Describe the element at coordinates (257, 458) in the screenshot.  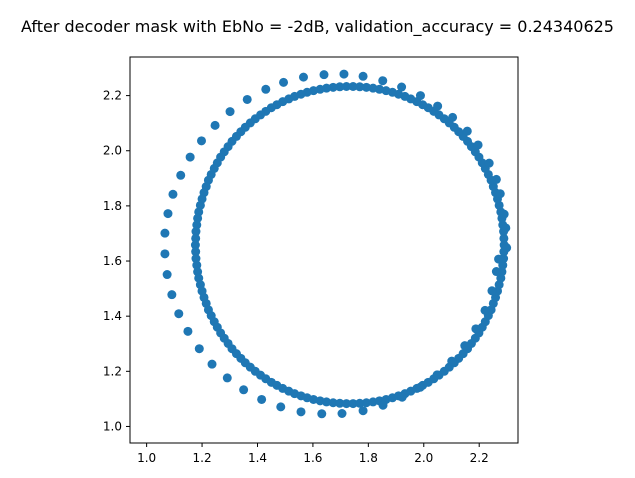
I see `x-tick-label: 1.4` at that location.